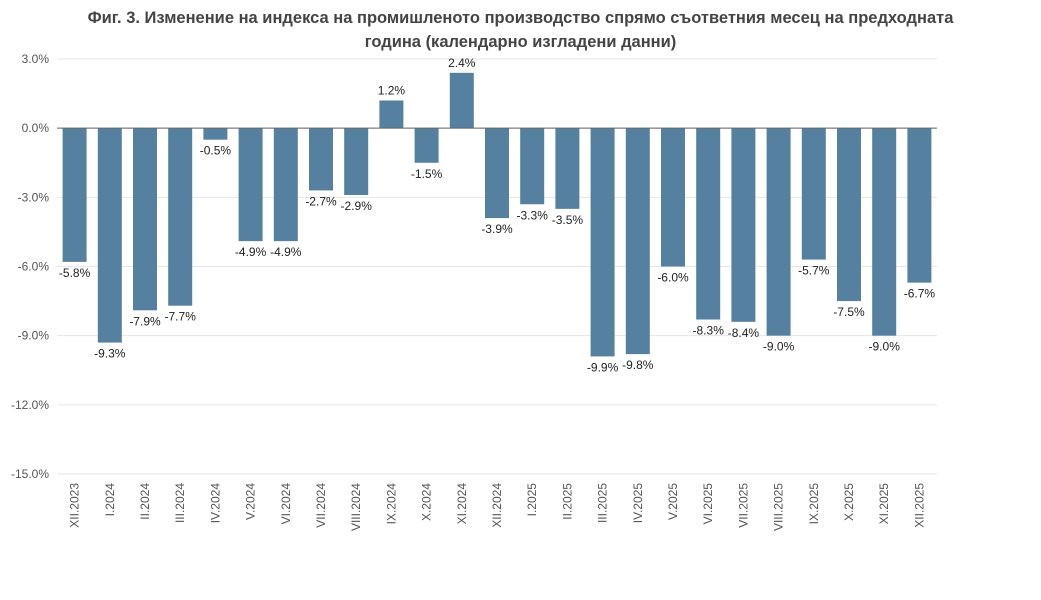 This screenshot has height=600, width=1041. I want to click on x-tick-label: VIII.2024, so click(356, 507).